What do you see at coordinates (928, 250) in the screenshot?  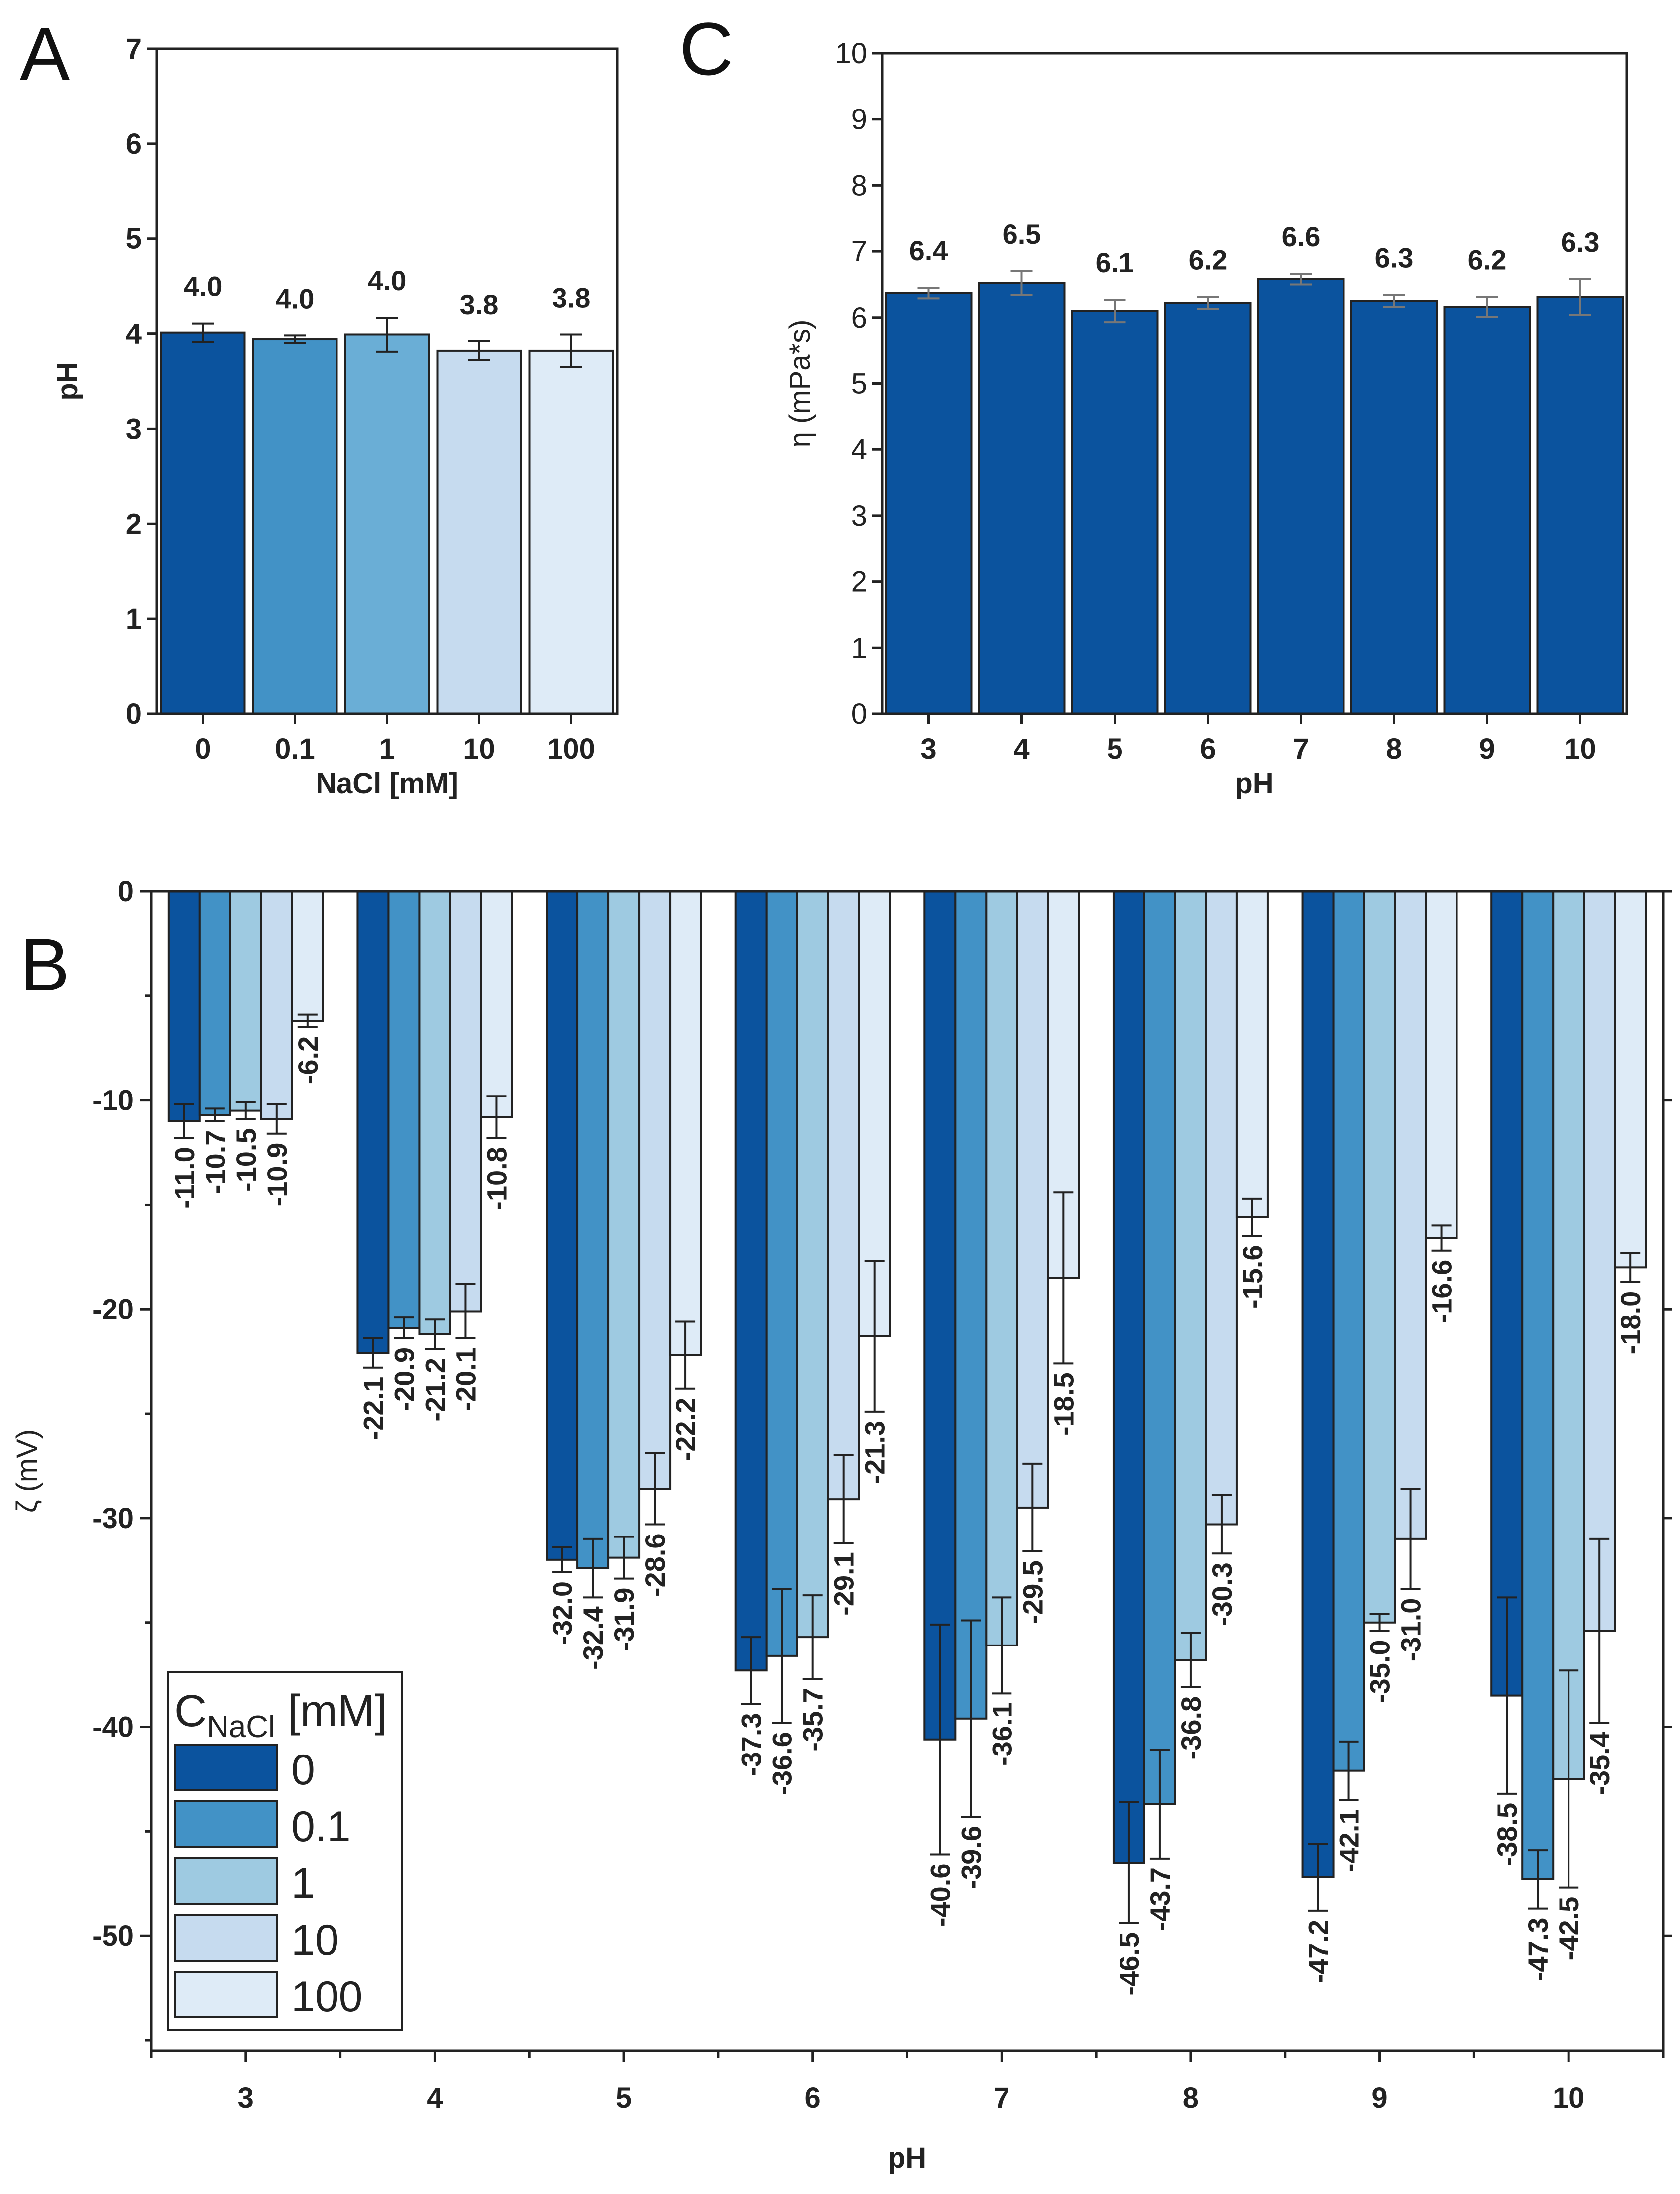 I see `bar-value-label: 6.4` at bounding box center [928, 250].